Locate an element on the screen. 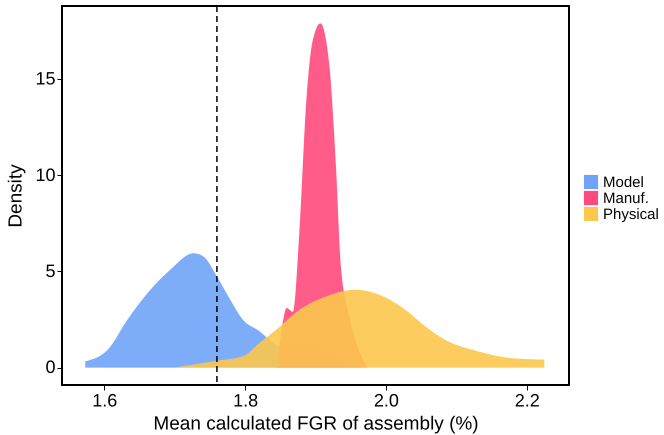  legend-label: Model is located at coordinates (623, 182).